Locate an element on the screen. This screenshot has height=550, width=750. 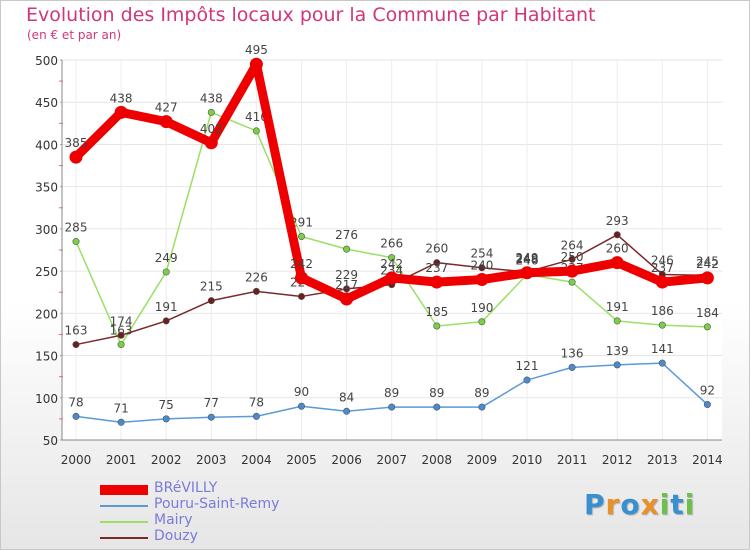
x-tick-label: 2000 is located at coordinates (76, 460).